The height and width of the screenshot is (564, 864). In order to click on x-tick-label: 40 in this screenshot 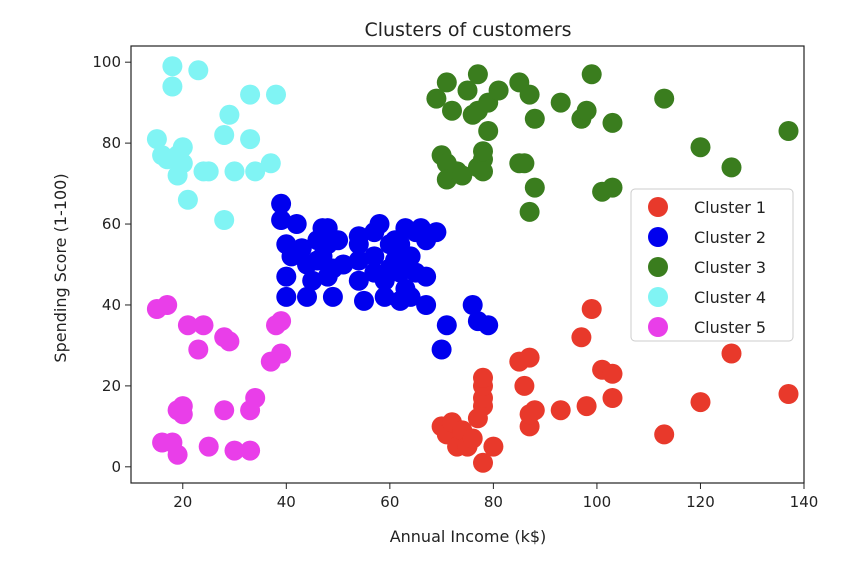, I will do `click(286, 502)`.